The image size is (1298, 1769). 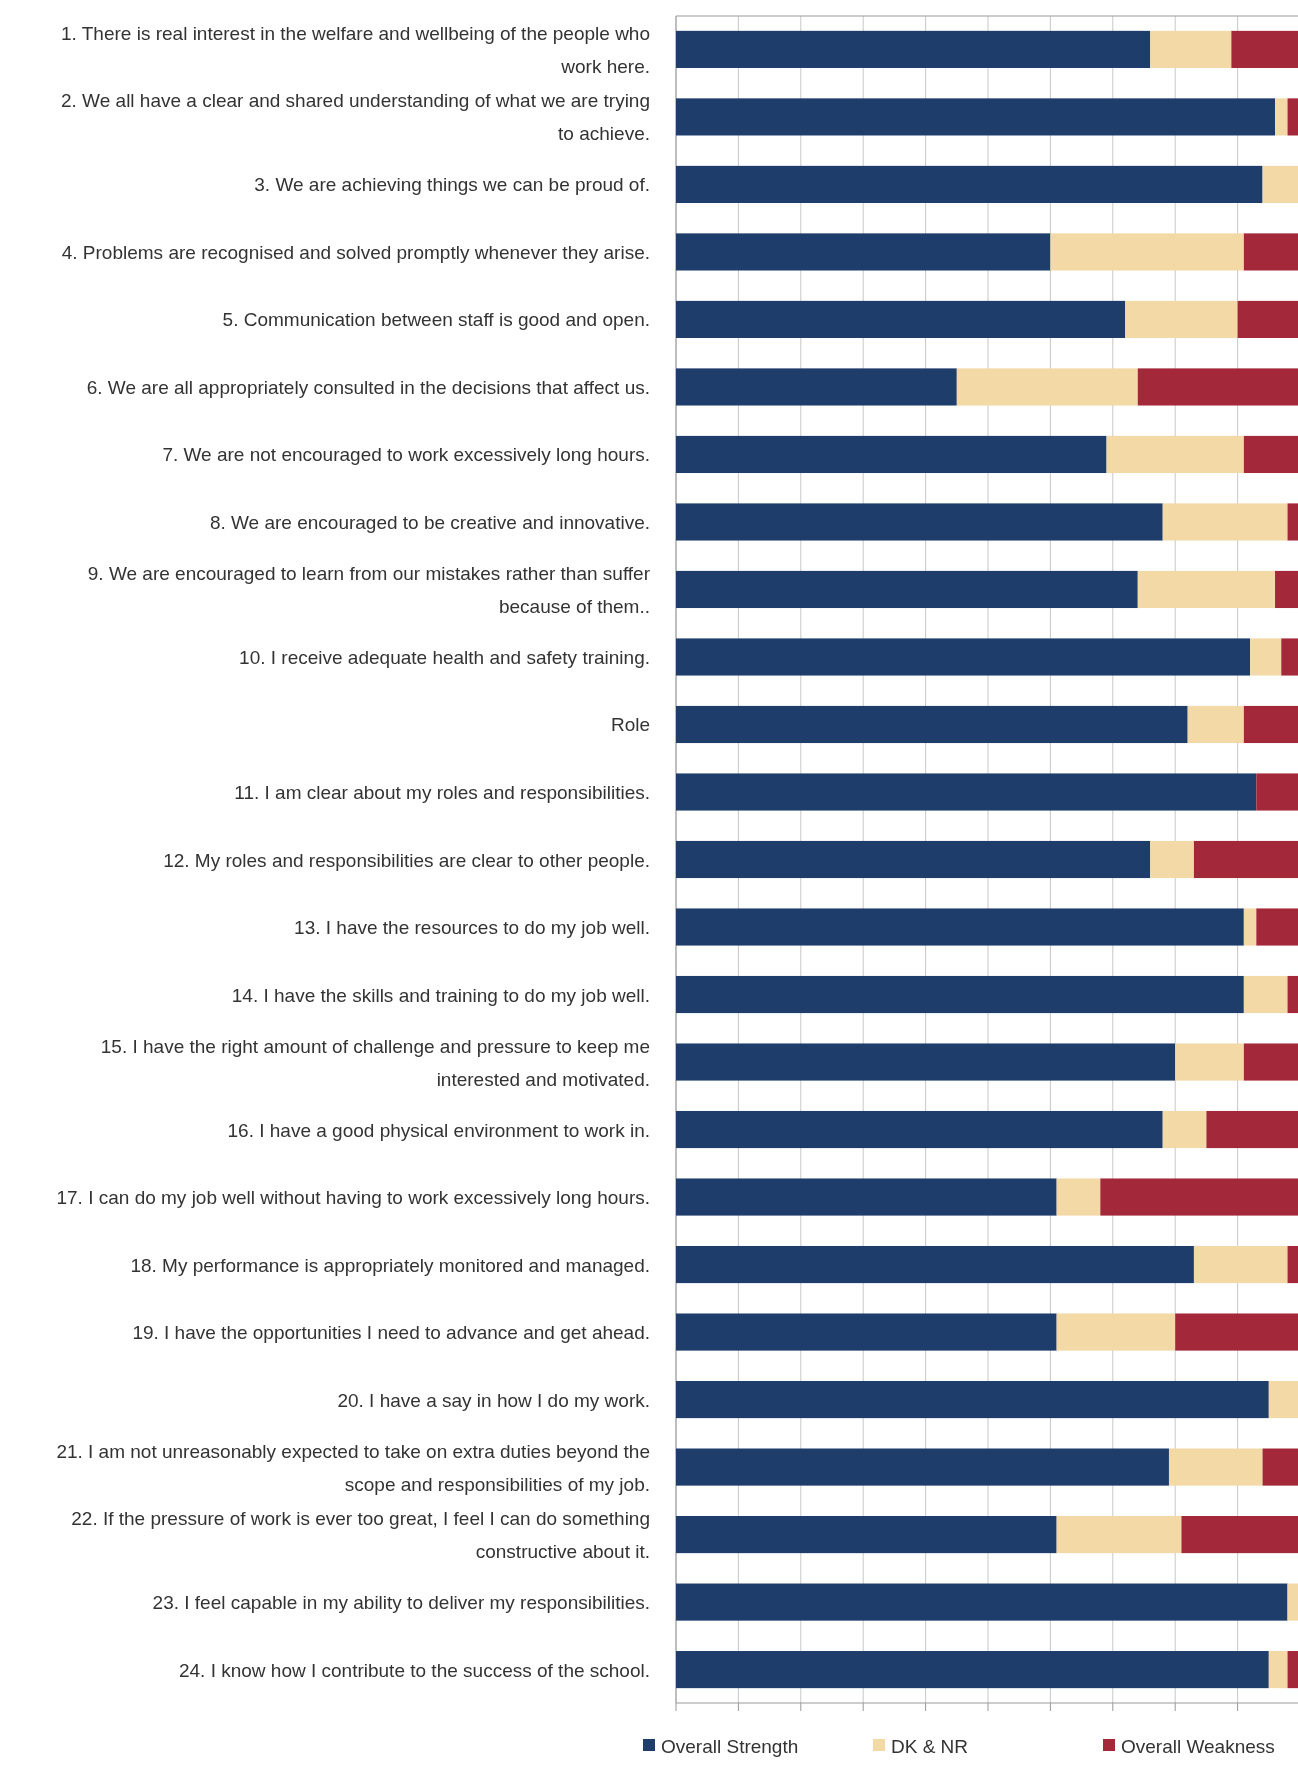 What do you see at coordinates (730, 1746) in the screenshot?
I see `legend-label: Overall Strength` at bounding box center [730, 1746].